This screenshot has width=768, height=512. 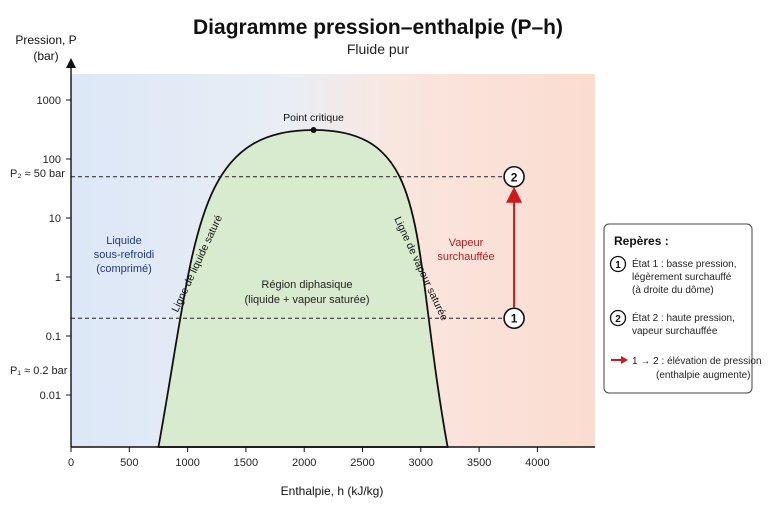 What do you see at coordinates (55, 219) in the screenshot?
I see `y-tick-label: 10` at bounding box center [55, 219].